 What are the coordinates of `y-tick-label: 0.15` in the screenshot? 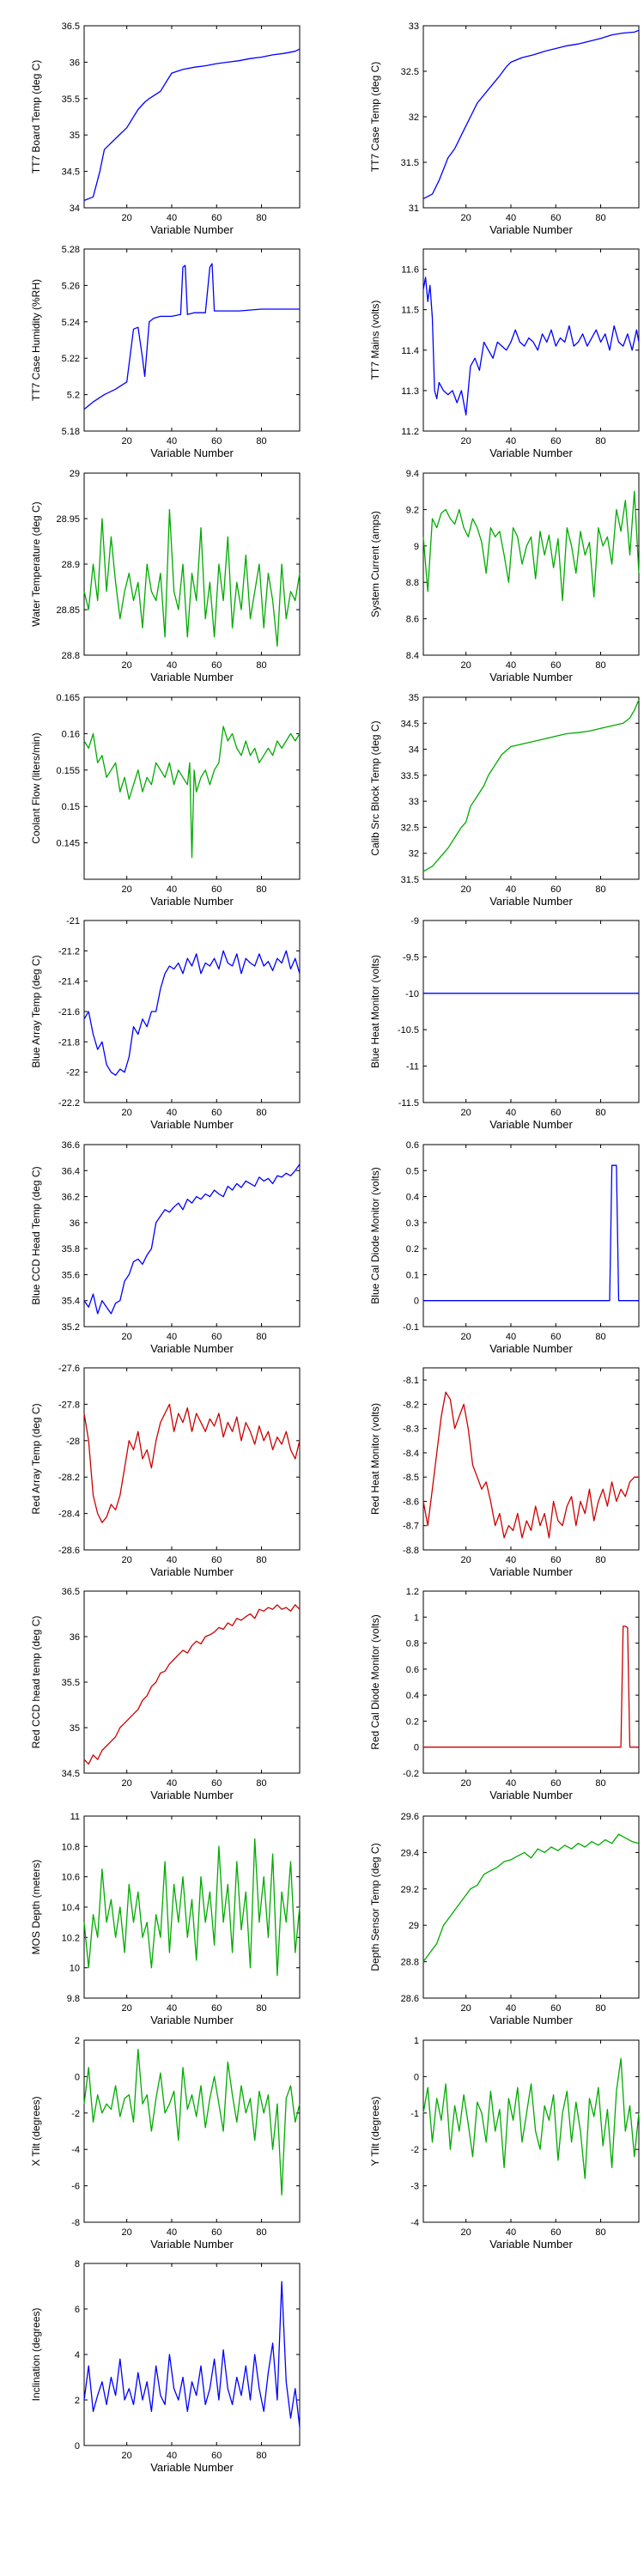 It's located at (71, 807).